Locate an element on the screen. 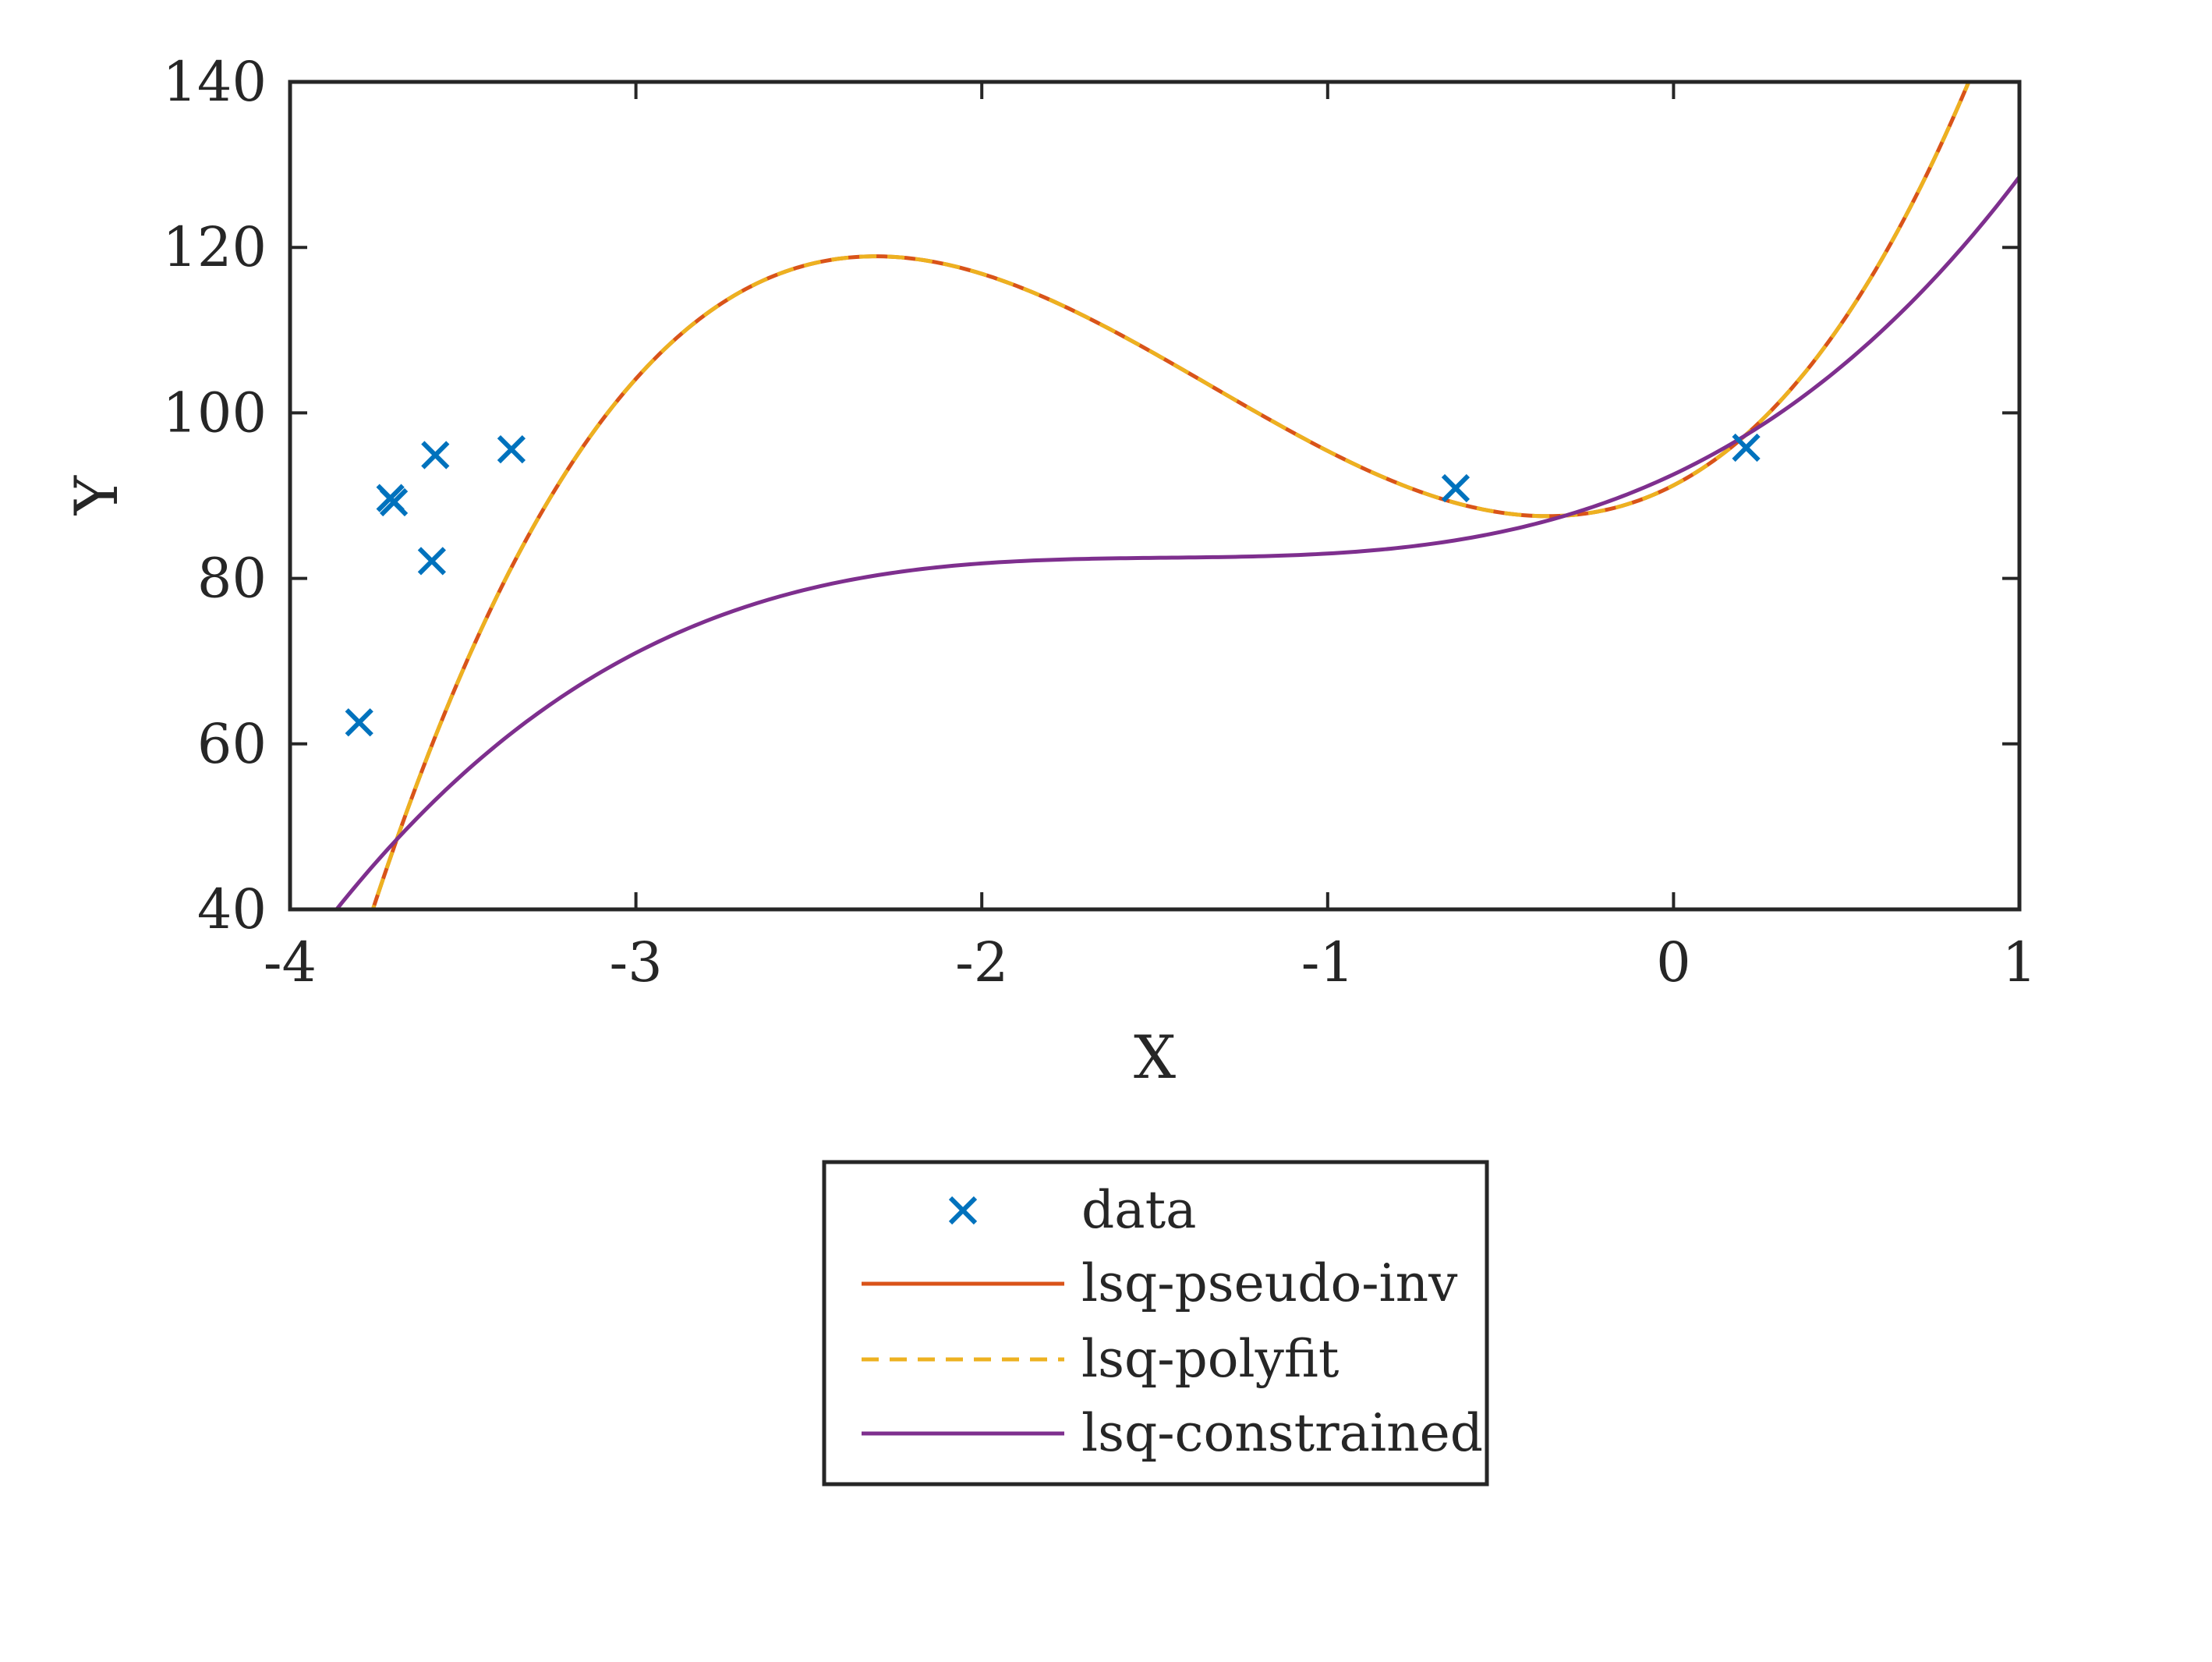 The height and width of the screenshot is (1662, 2212). x-tick-label: -2 is located at coordinates (982, 962).